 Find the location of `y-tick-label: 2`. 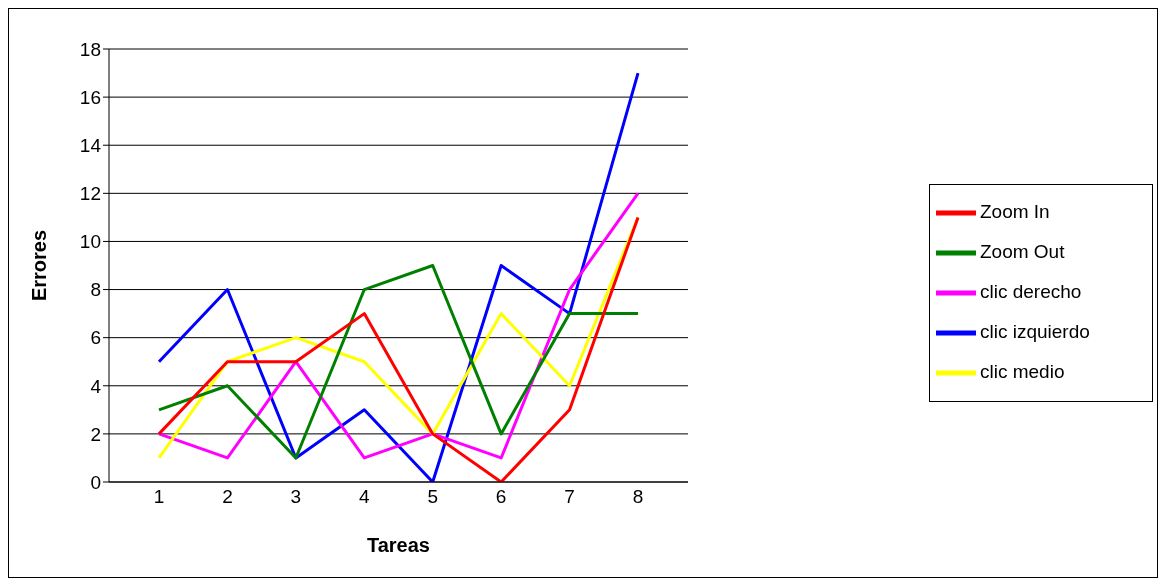

y-tick-label: 2 is located at coordinates (95, 434).